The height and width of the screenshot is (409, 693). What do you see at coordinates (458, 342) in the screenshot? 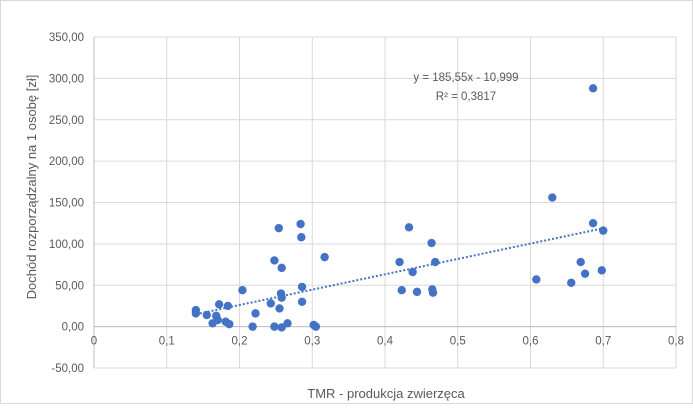
I see `x-tick-label: 0,5` at bounding box center [458, 342].